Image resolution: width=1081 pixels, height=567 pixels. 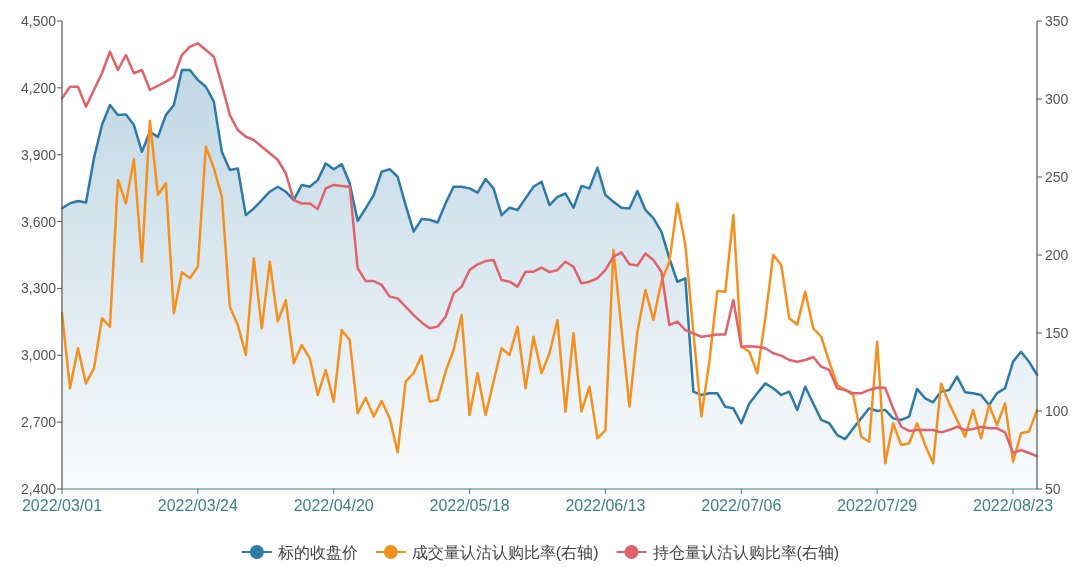 What do you see at coordinates (1057, 333) in the screenshot?
I see `y2-tick-label: 150` at bounding box center [1057, 333].